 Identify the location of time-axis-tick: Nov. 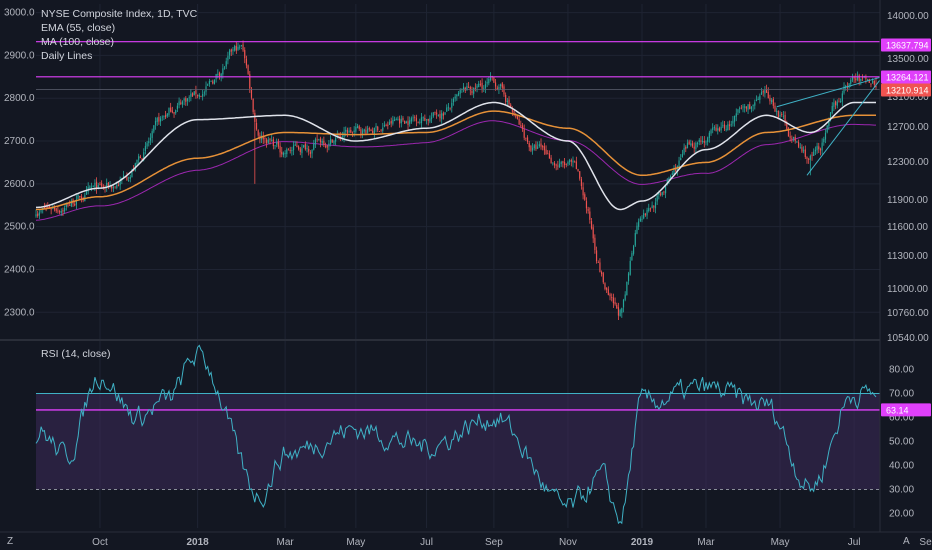
(568, 542).